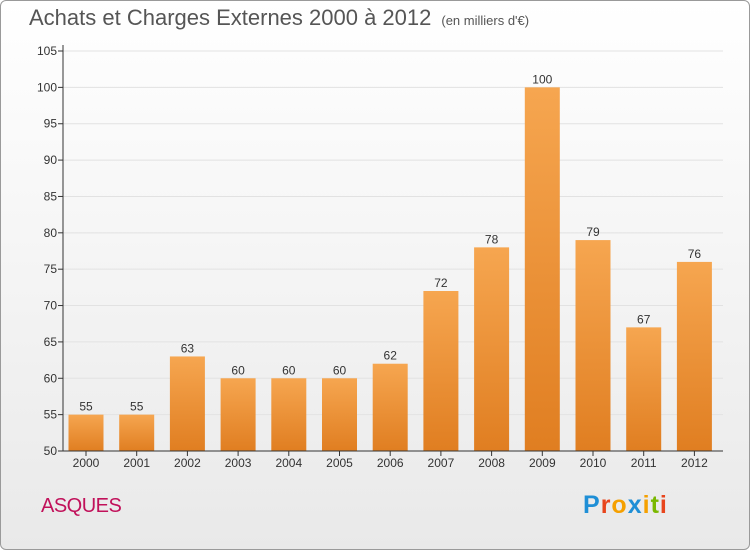 The width and height of the screenshot is (750, 550). I want to click on x-tick-label: 2007, so click(441, 463).